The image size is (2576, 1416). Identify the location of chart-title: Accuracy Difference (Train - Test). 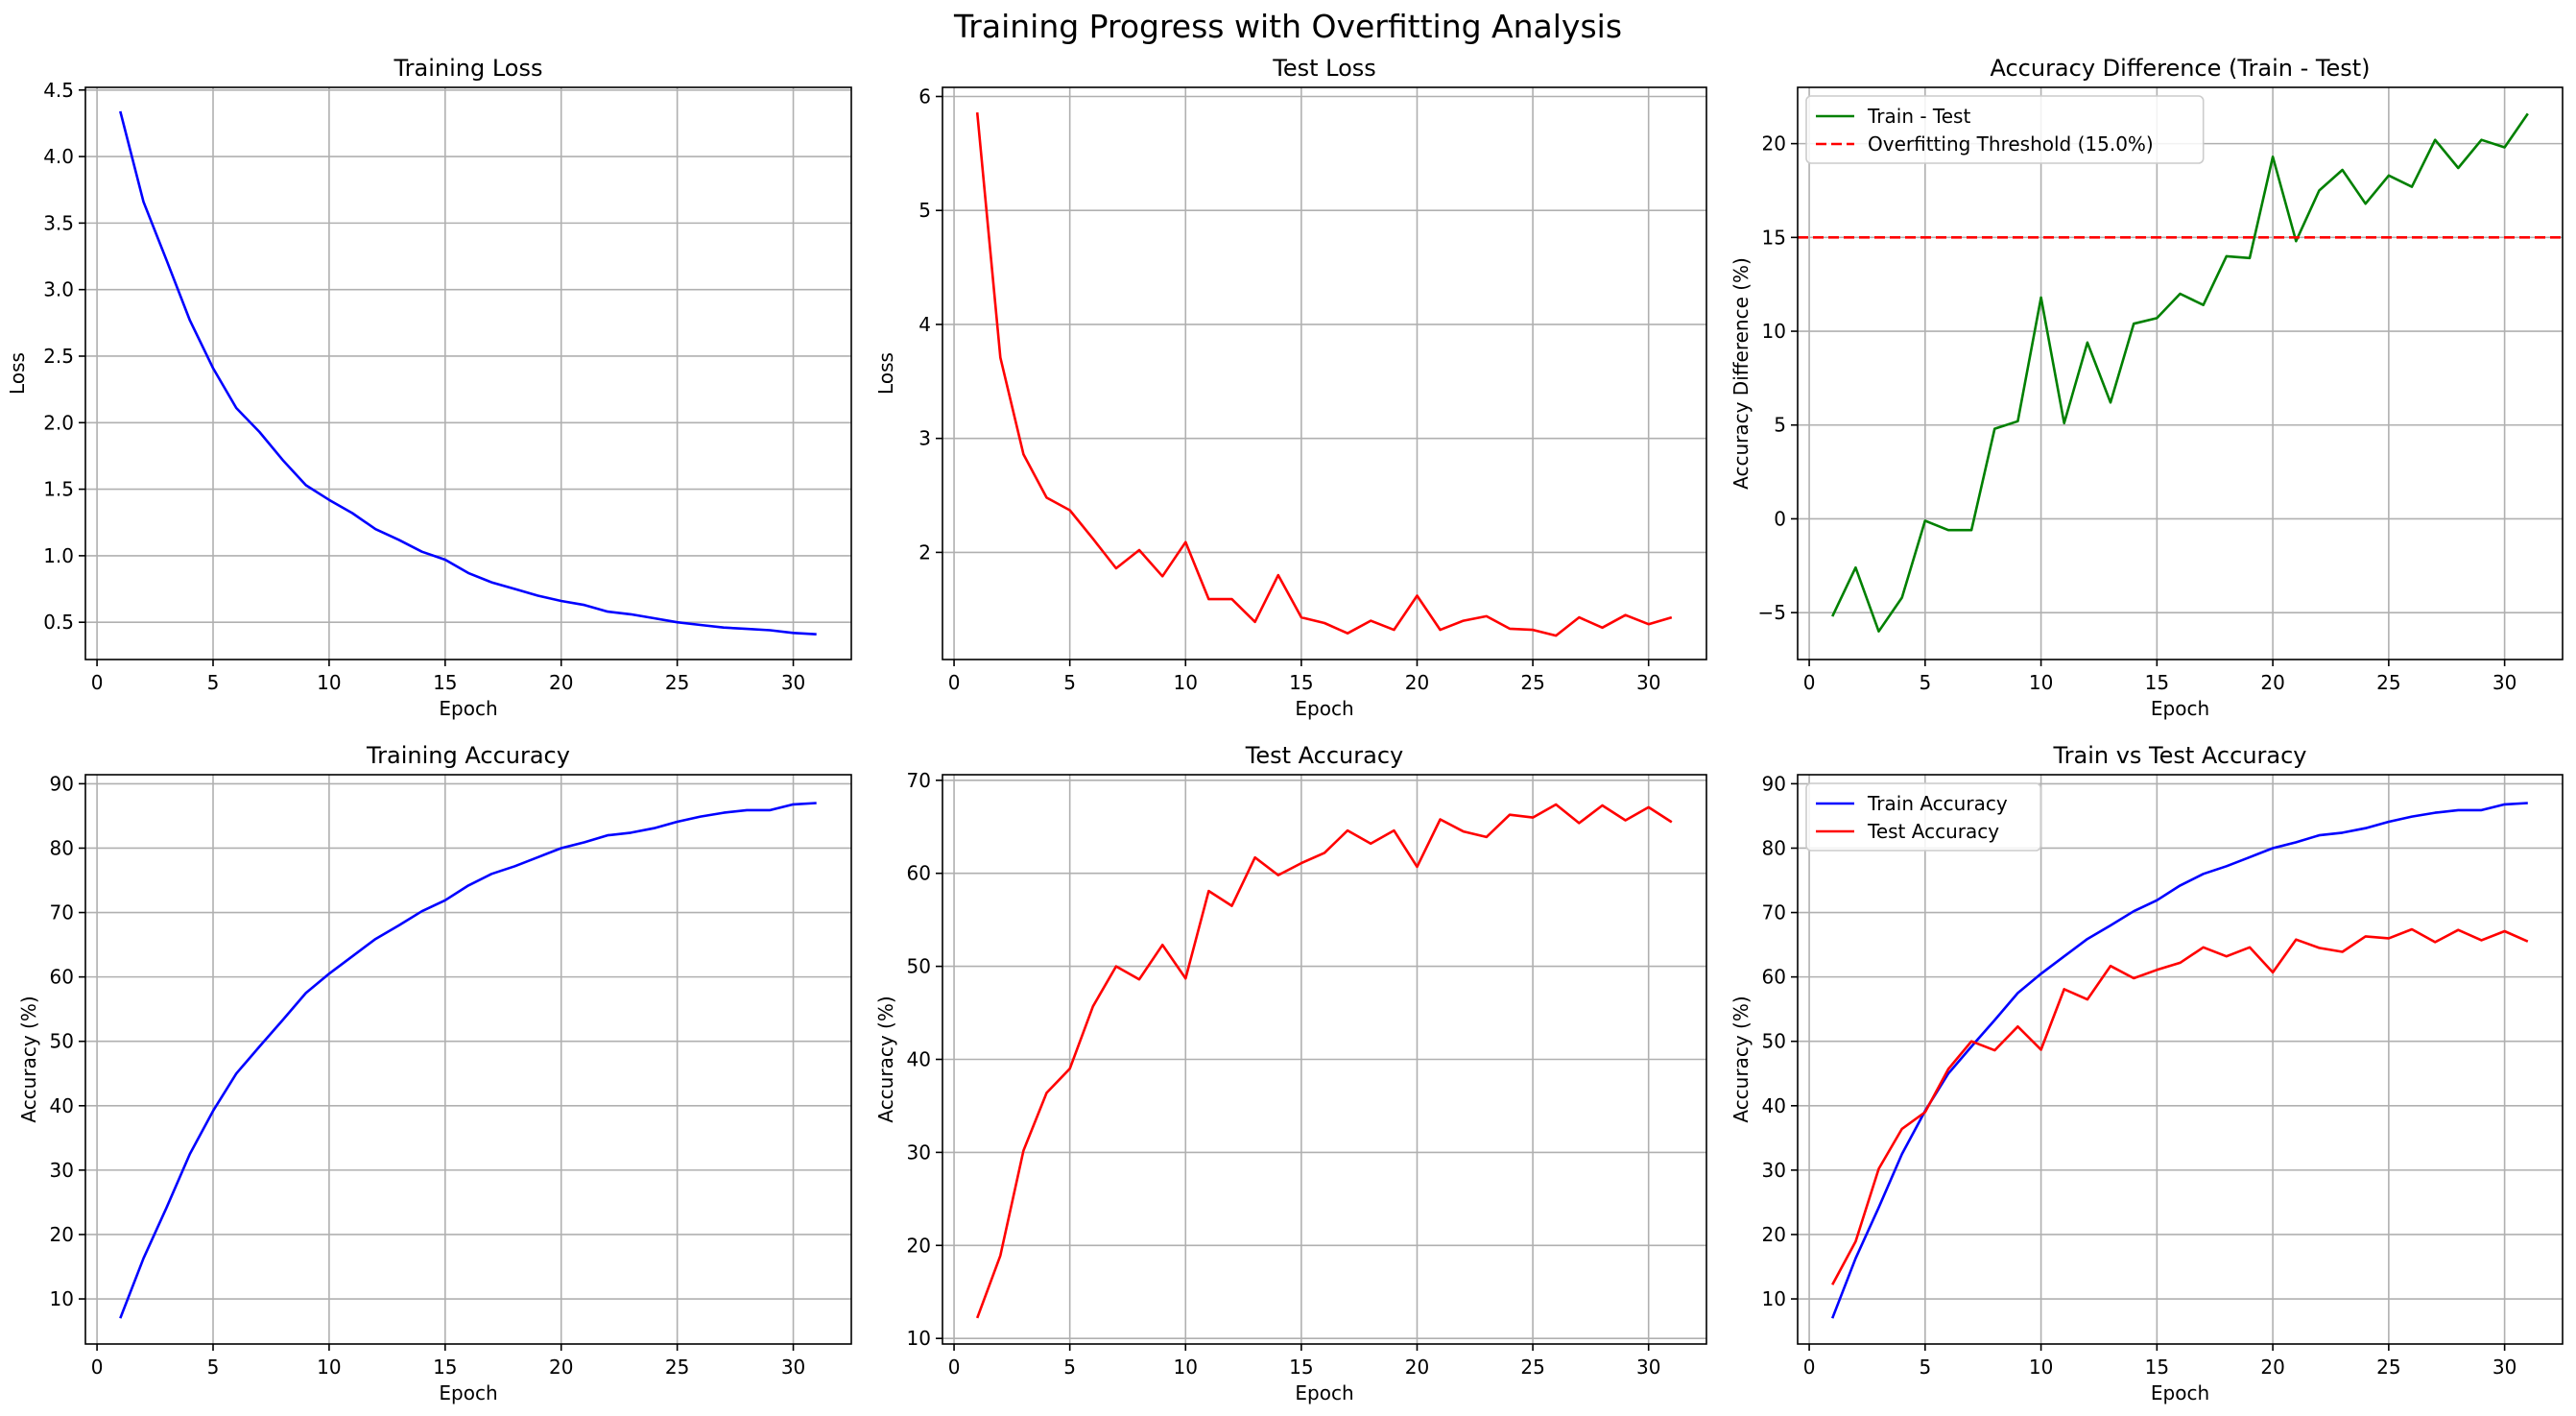
(2180, 68).